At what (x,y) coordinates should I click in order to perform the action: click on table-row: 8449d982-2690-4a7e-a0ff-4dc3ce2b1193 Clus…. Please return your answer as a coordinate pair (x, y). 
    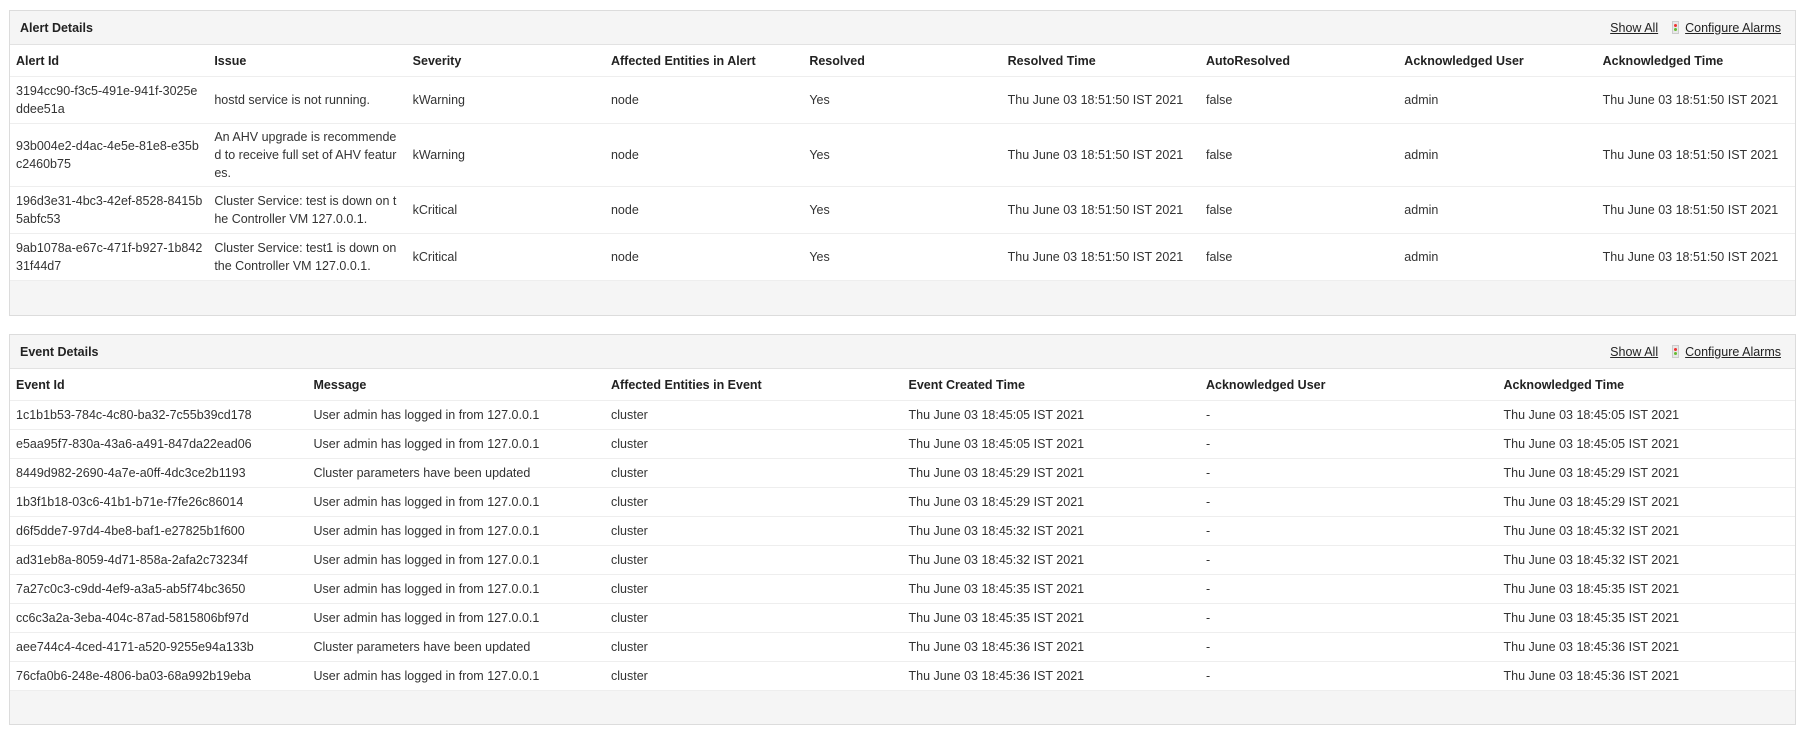
    Looking at the image, I should click on (902, 473).